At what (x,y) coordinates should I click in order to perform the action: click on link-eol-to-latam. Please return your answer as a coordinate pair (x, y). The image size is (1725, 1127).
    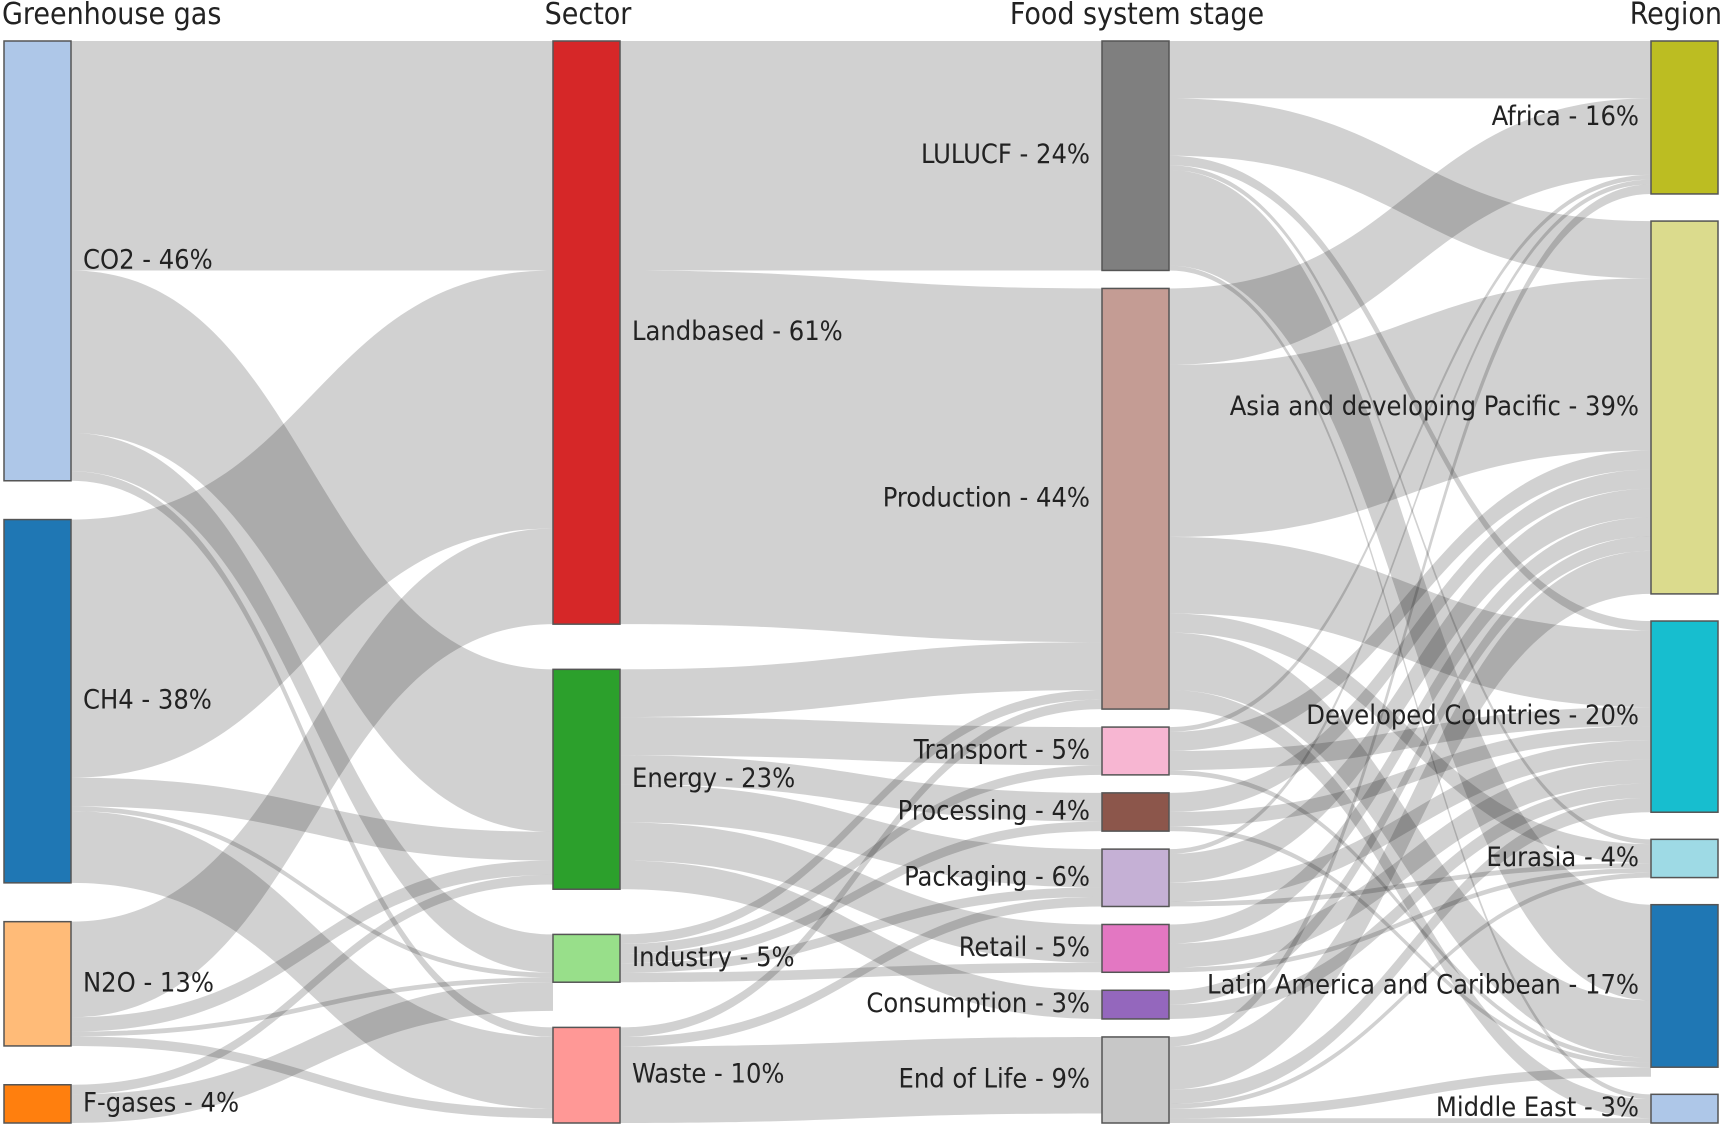
    Looking at the image, I should click on (1410, 1093).